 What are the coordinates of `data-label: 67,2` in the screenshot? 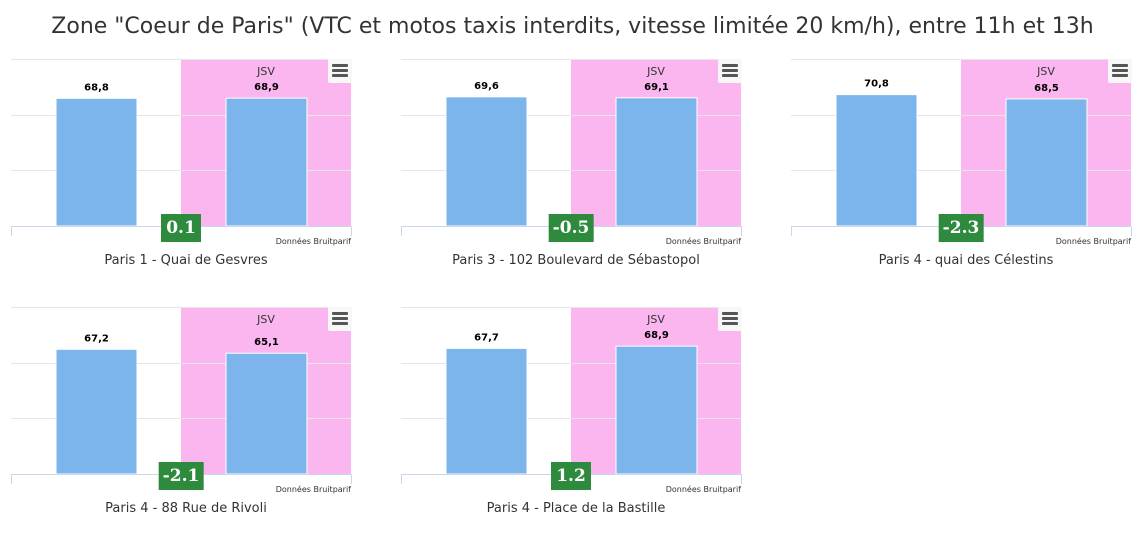 It's located at (96, 338).